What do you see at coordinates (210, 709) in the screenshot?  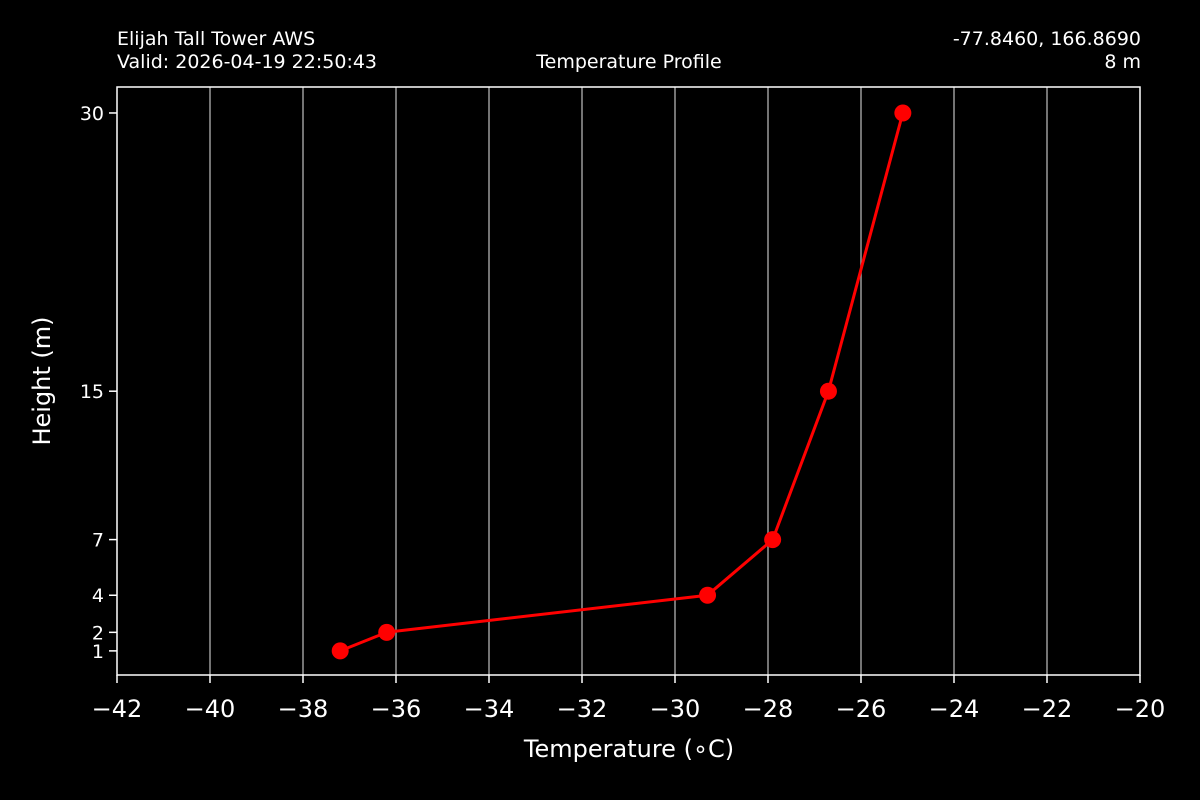 I see `x-tick-label: −40` at bounding box center [210, 709].